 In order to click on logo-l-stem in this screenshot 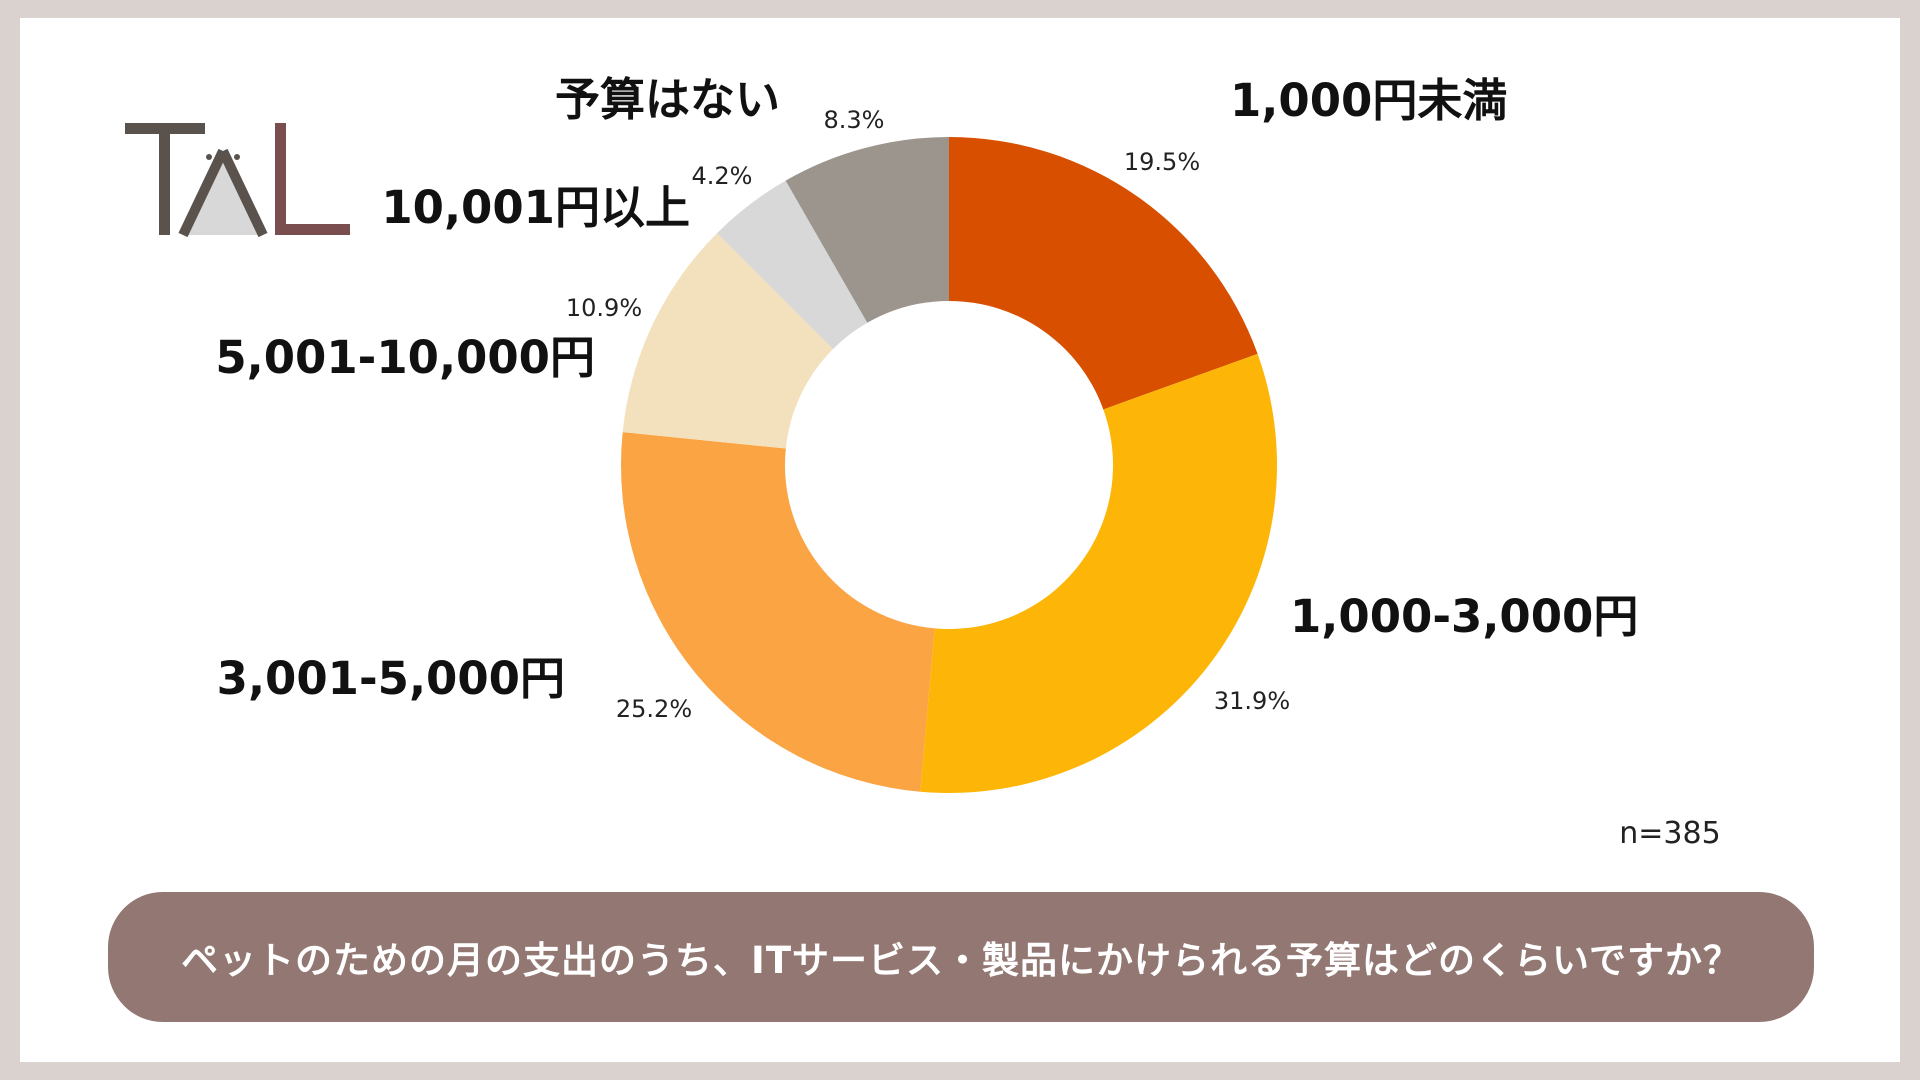, I will do `click(280, 179)`.